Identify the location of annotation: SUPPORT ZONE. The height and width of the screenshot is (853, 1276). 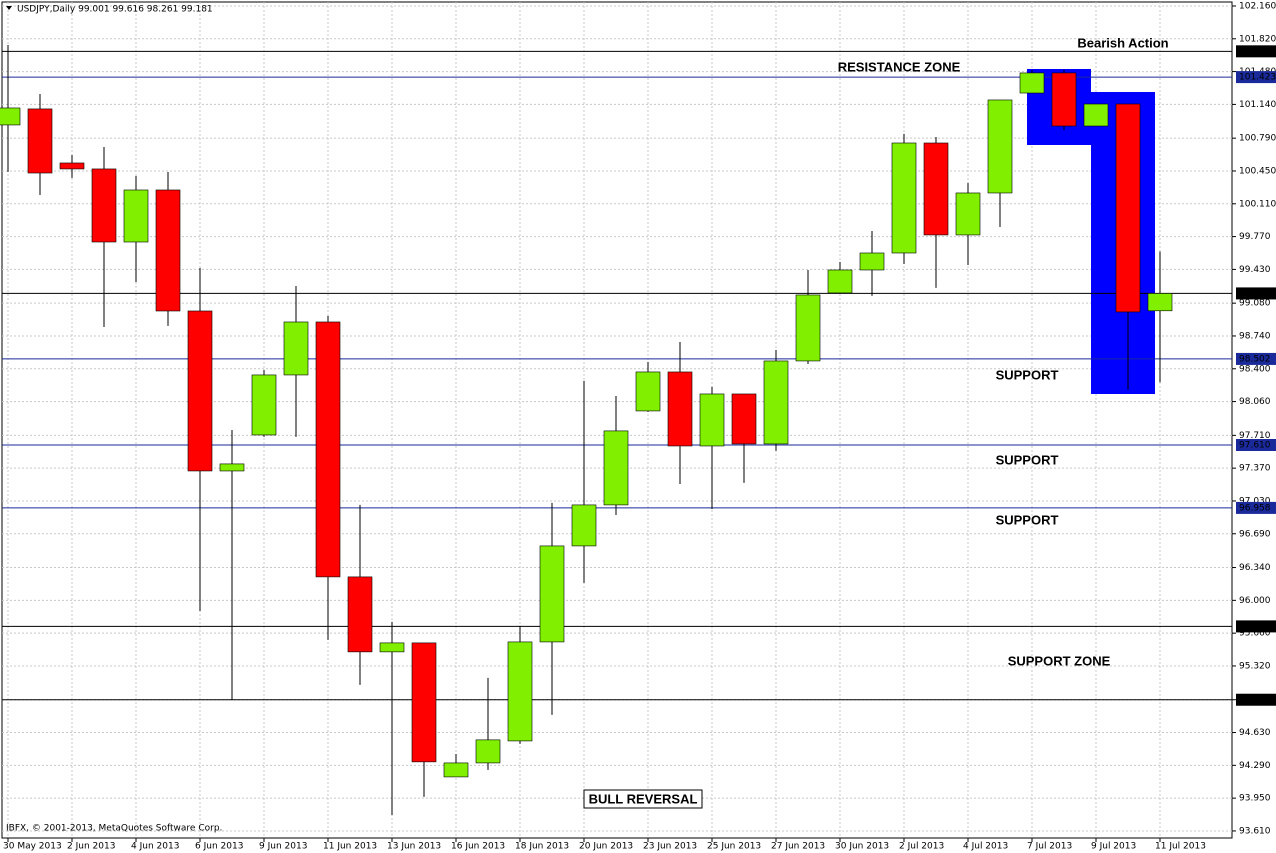
(1059, 660).